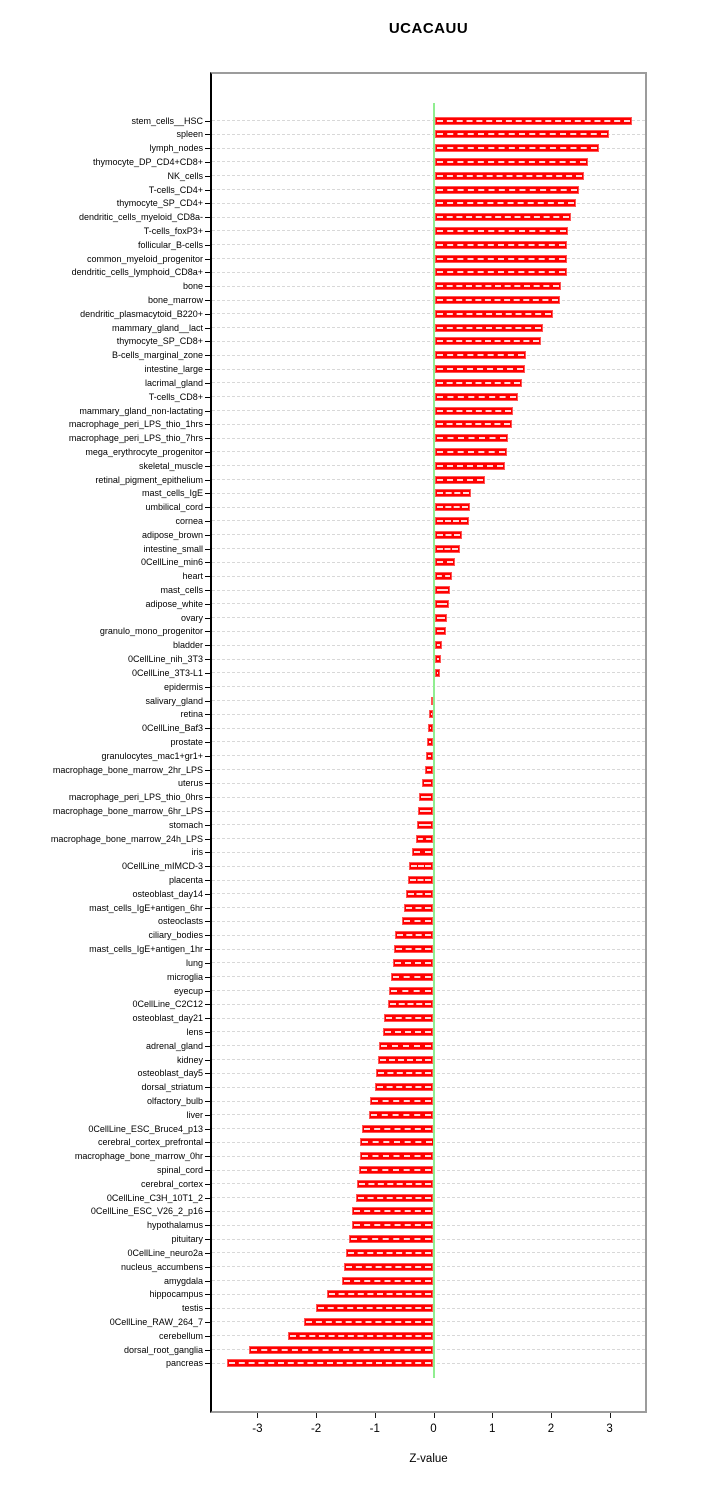 This screenshot has height=1485, width=720. Describe the element at coordinates (144, 258) in the screenshot. I see `category-label: common_myeloid_progenitor` at that location.